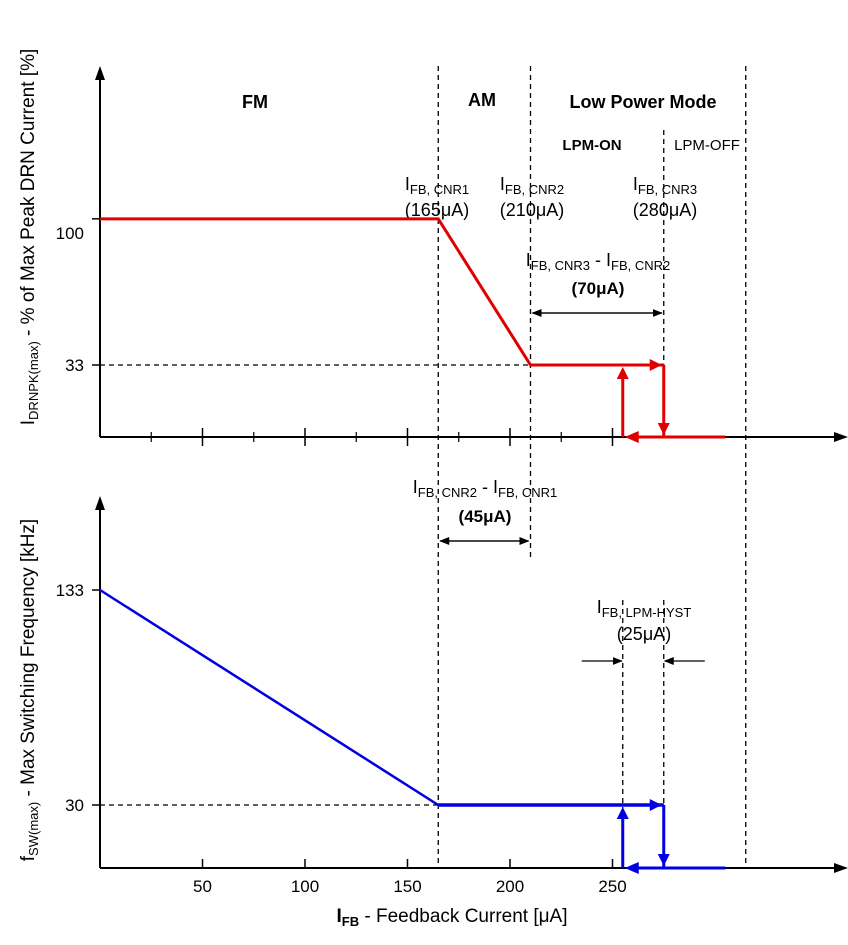 The height and width of the screenshot is (945, 848). What do you see at coordinates (485, 516) in the screenshot?
I see `annotation-diff-cnr2-cnr1-value: (45μA)` at bounding box center [485, 516].